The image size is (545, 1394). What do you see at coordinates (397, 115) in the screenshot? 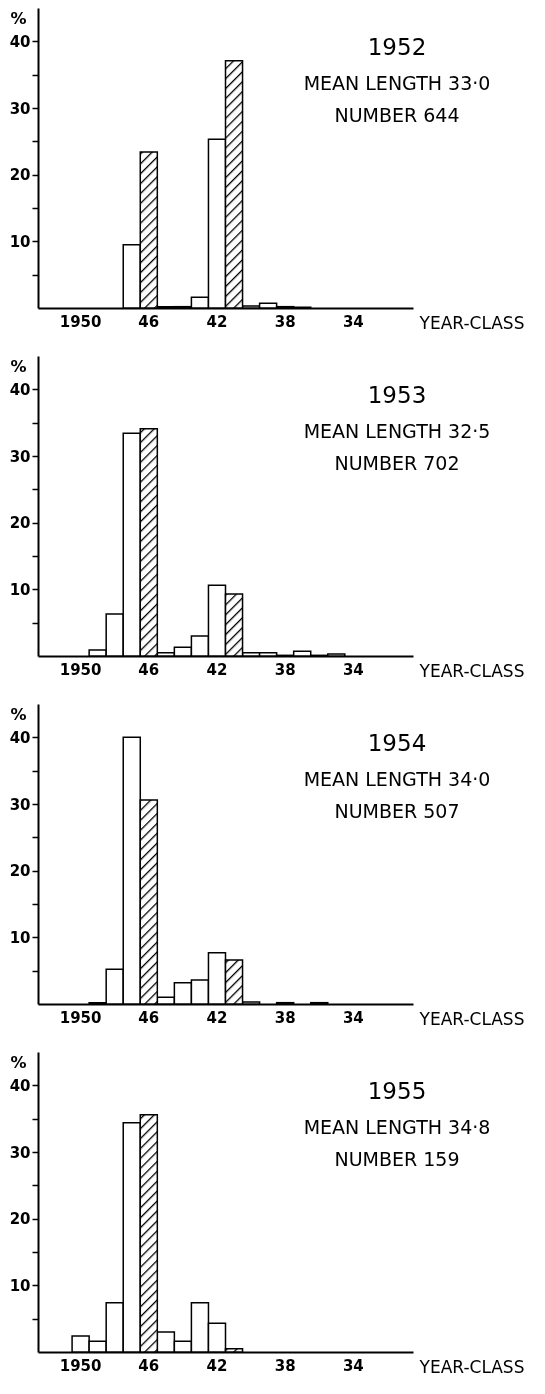
I see `annotation: NUMBER 644` at bounding box center [397, 115].